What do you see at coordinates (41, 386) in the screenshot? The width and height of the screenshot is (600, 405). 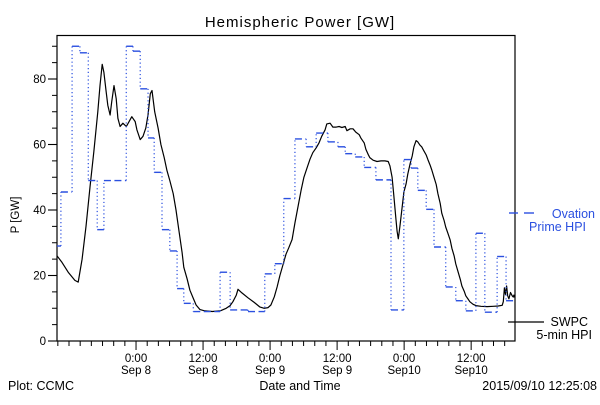 I see `plot-credit: Plot: CCMC` at bounding box center [41, 386].